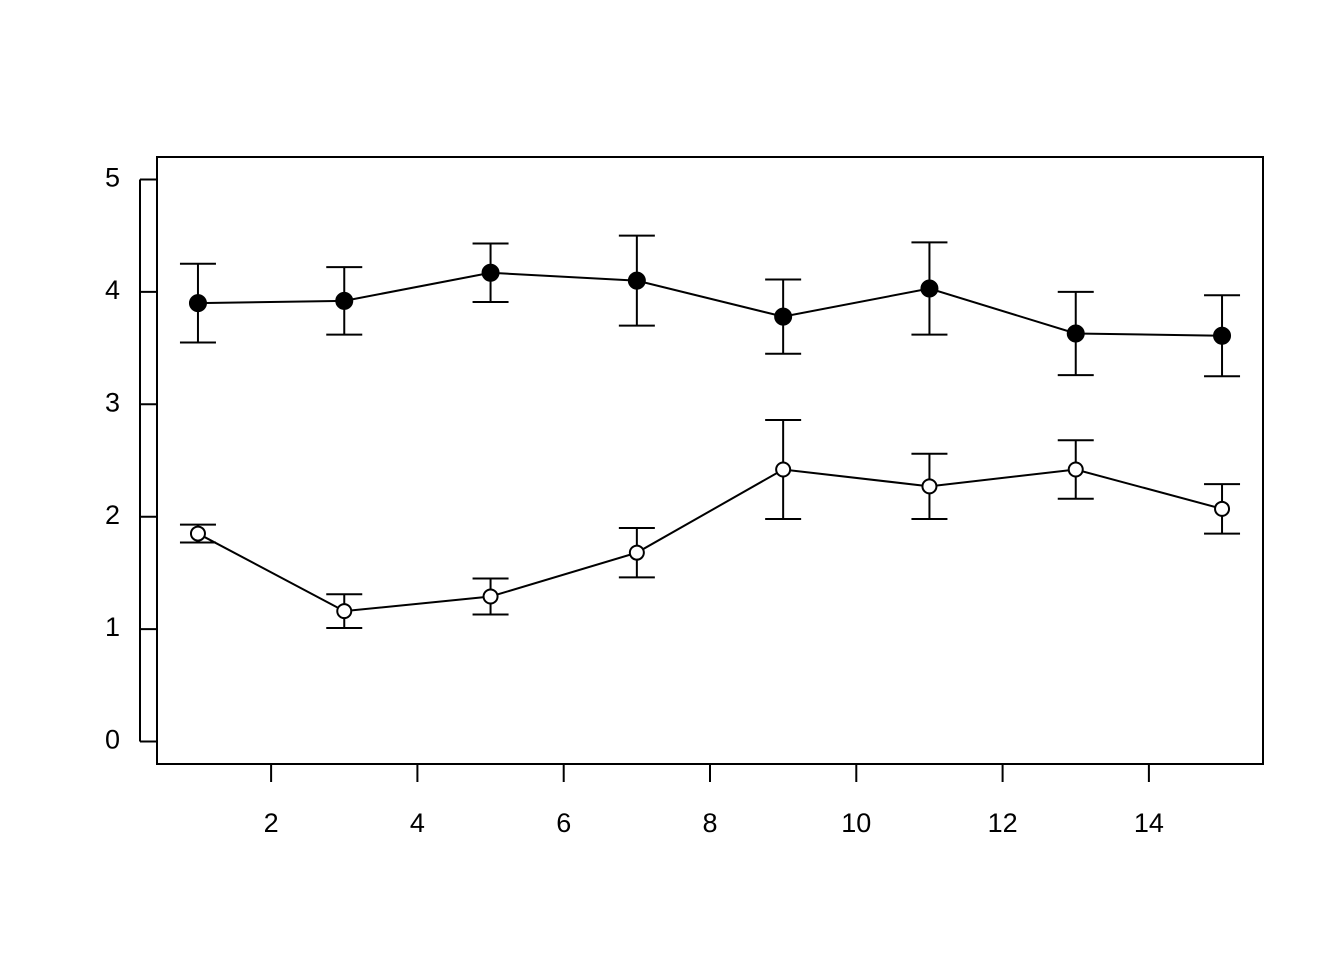  Describe the element at coordinates (417, 823) in the screenshot. I see `x-tick-label: 4` at that location.